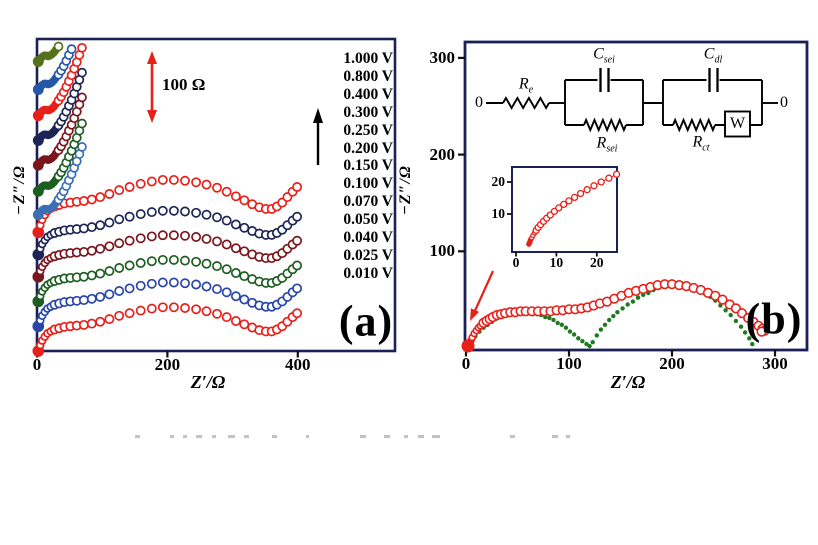 Image resolution: width=818 pixels, height=545 pixels. Describe the element at coordinates (167, 364) in the screenshot. I see `panel-a-xtick-200: 200` at that location.